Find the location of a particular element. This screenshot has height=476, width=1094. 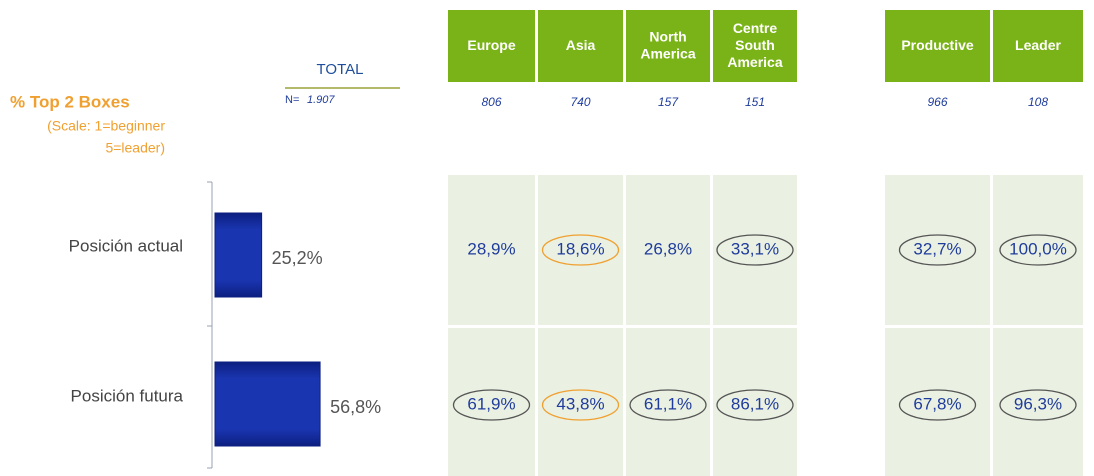

n-value: 108 is located at coordinates (1038, 102).